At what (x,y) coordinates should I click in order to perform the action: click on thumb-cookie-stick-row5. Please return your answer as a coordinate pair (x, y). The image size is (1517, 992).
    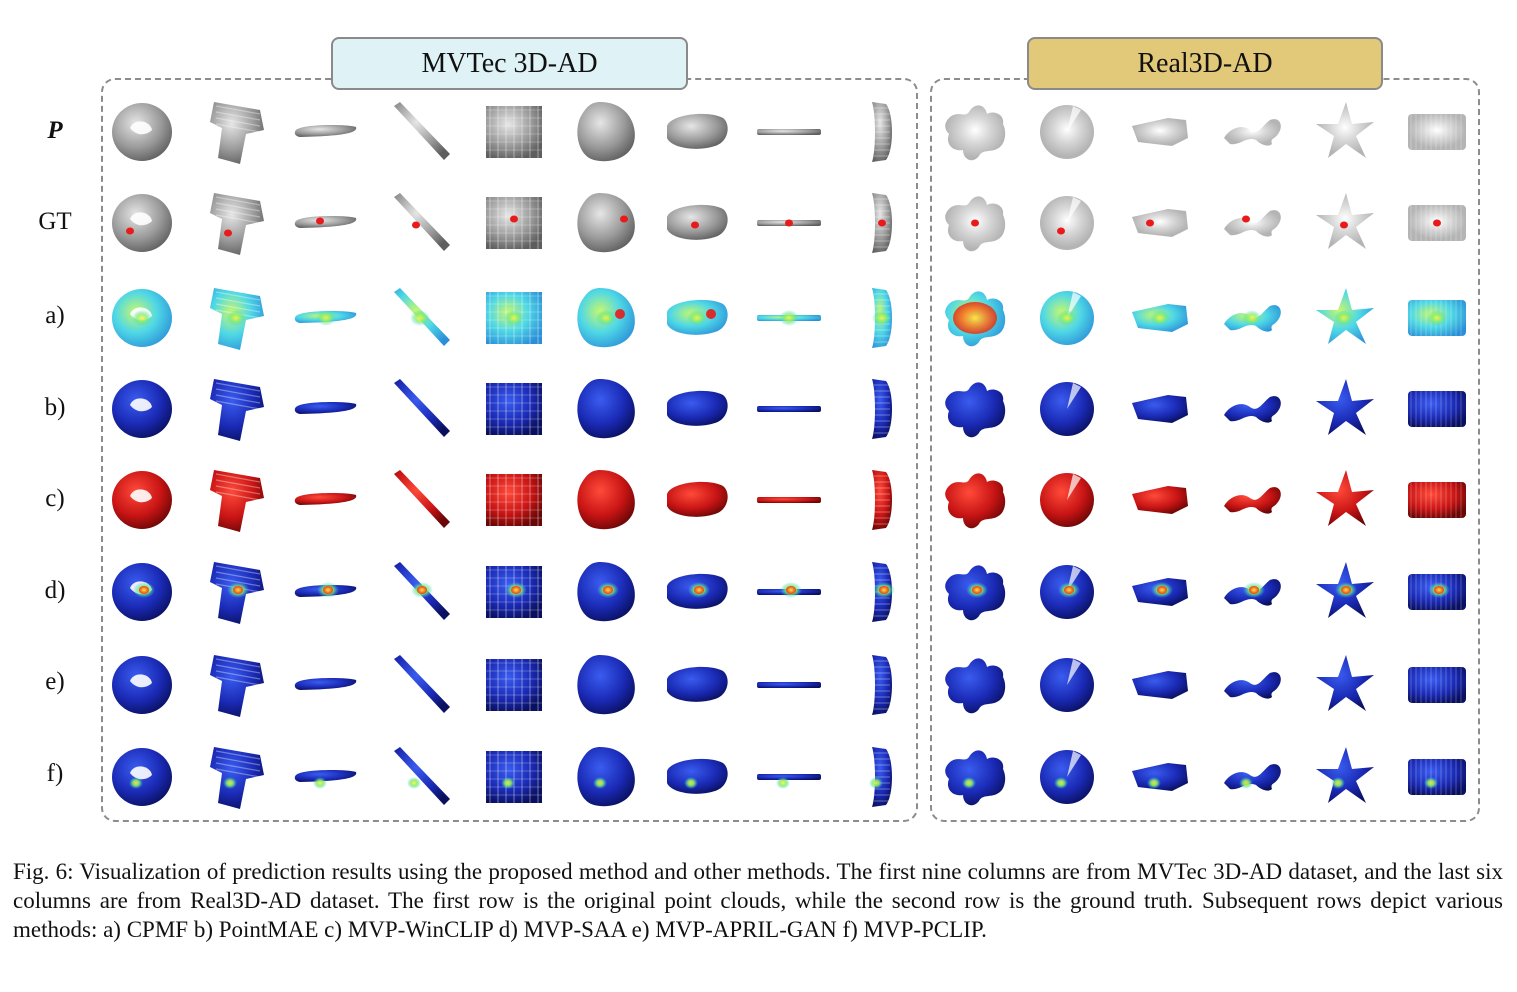
    Looking at the image, I should click on (422, 591).